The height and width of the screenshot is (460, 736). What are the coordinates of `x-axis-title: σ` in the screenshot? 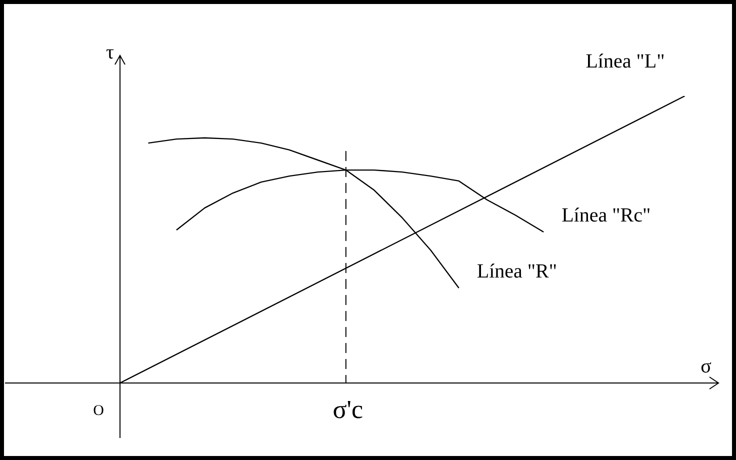 It's located at (706, 366).